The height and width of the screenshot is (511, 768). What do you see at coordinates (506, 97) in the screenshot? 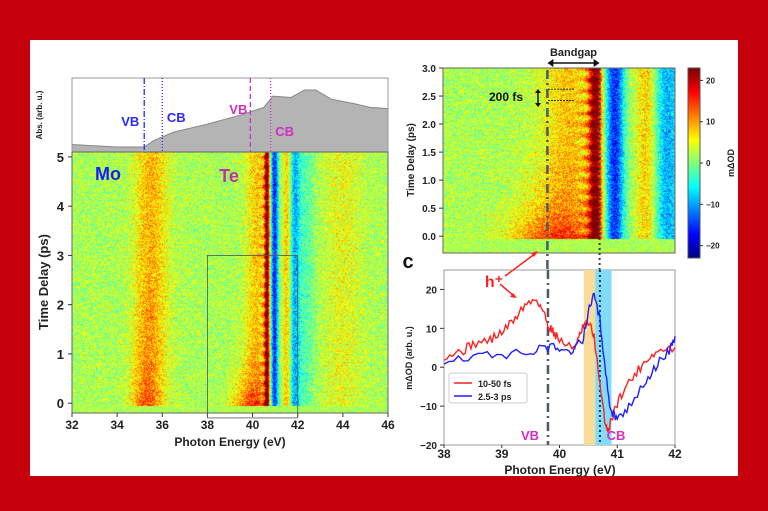
I see `200fs-label: 200 fs` at bounding box center [506, 97].